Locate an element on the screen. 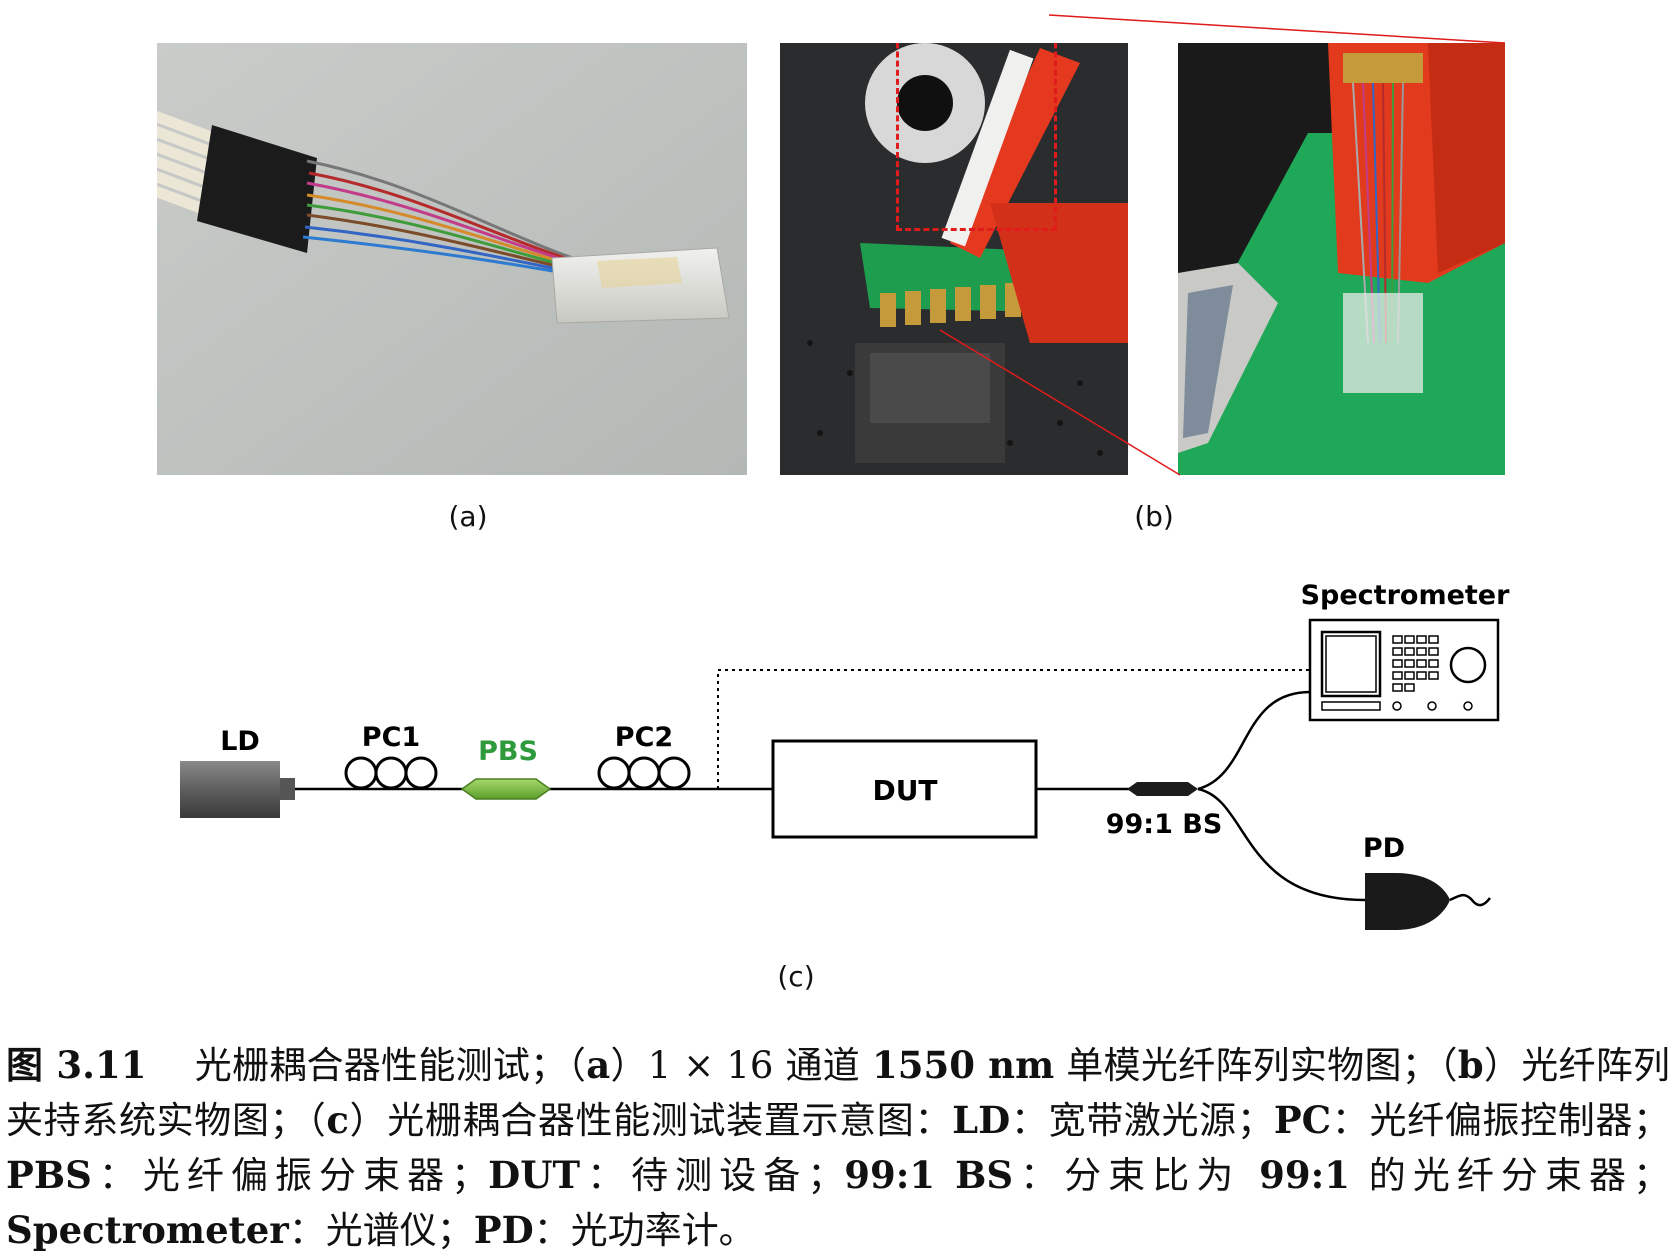 This screenshot has height=1260, width=1678. dut-label: DUT is located at coordinates (904, 790).